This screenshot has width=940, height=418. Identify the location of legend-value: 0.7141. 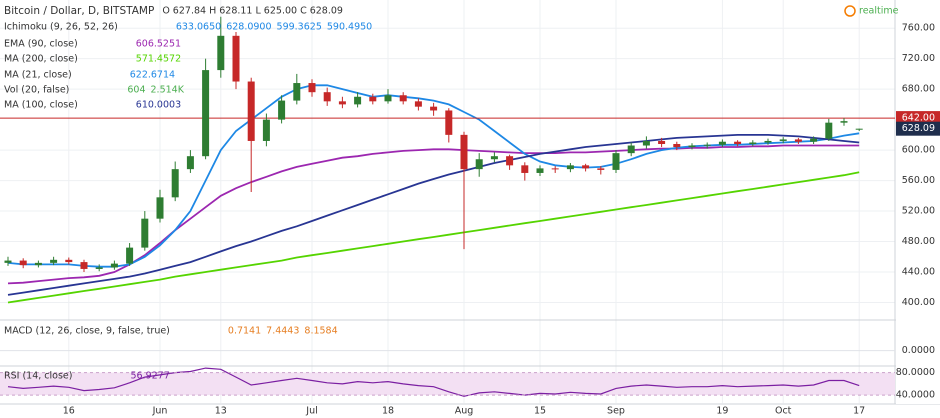
(244, 331).